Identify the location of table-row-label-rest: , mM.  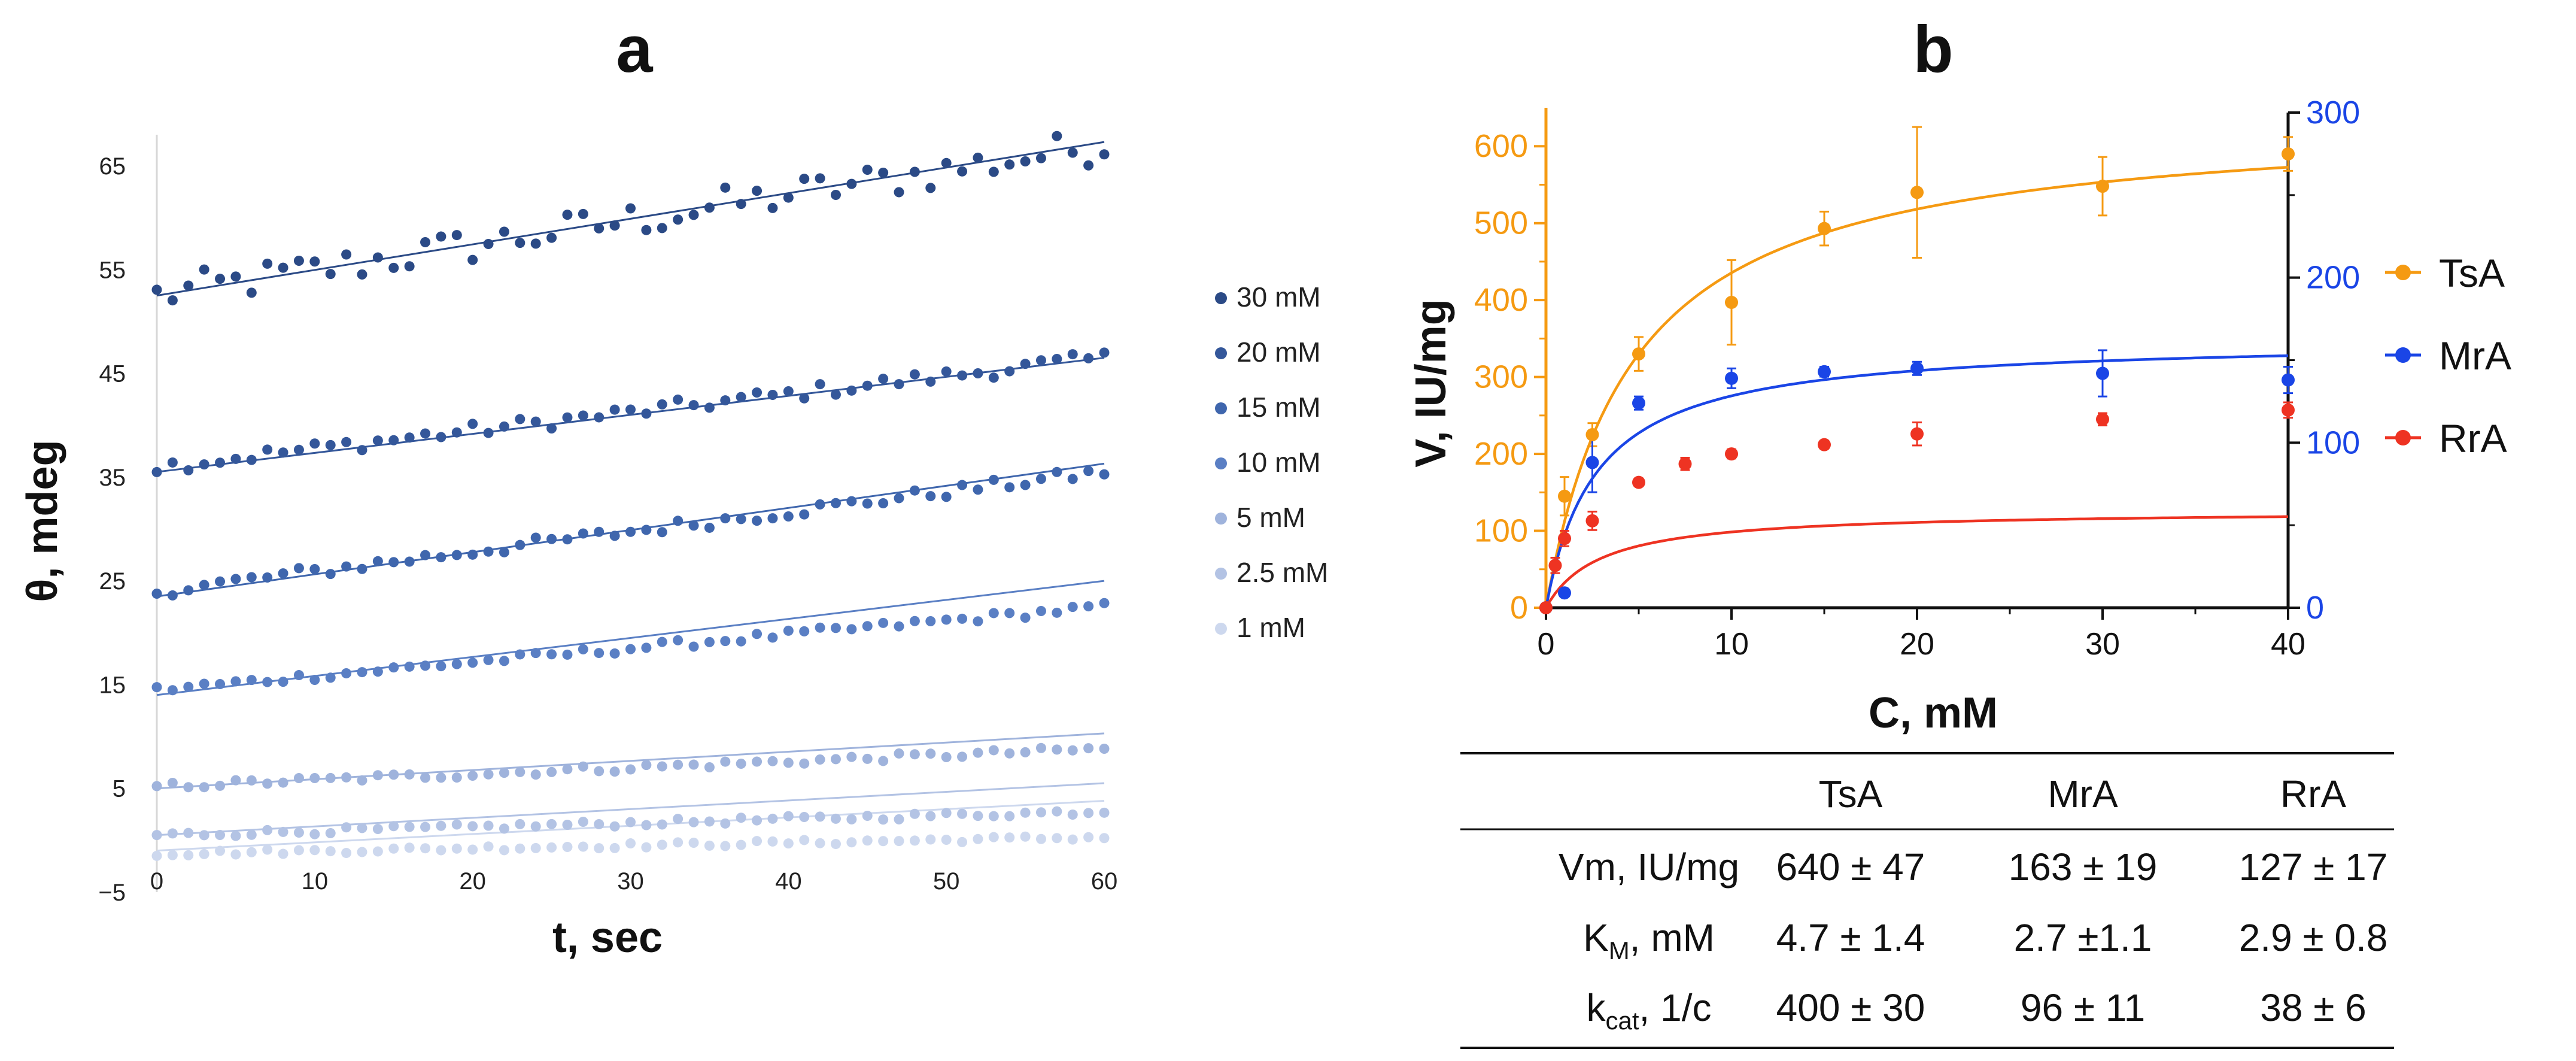
(1673, 938).